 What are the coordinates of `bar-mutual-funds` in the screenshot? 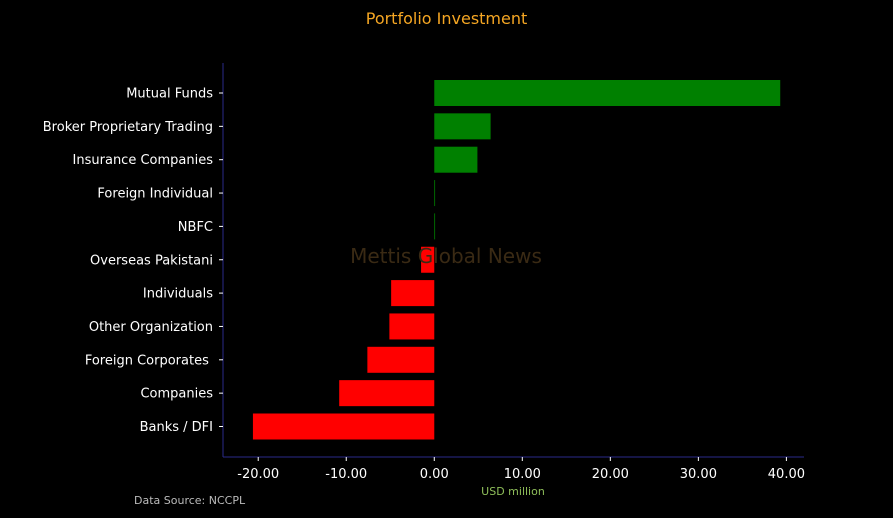 It's located at (607, 93).